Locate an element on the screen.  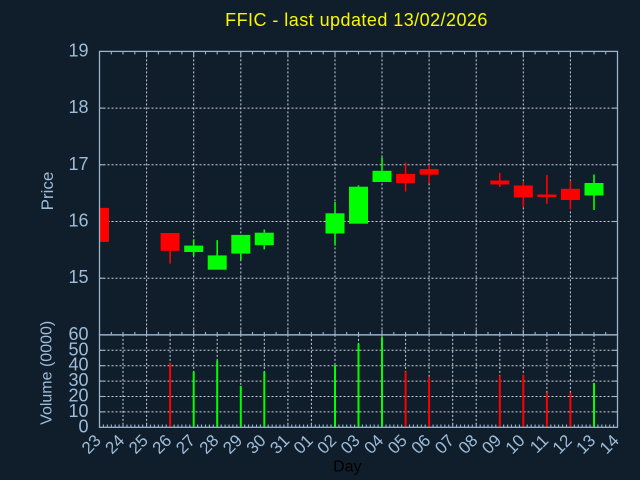
svg-text: 20 is located at coordinates (78, 396).